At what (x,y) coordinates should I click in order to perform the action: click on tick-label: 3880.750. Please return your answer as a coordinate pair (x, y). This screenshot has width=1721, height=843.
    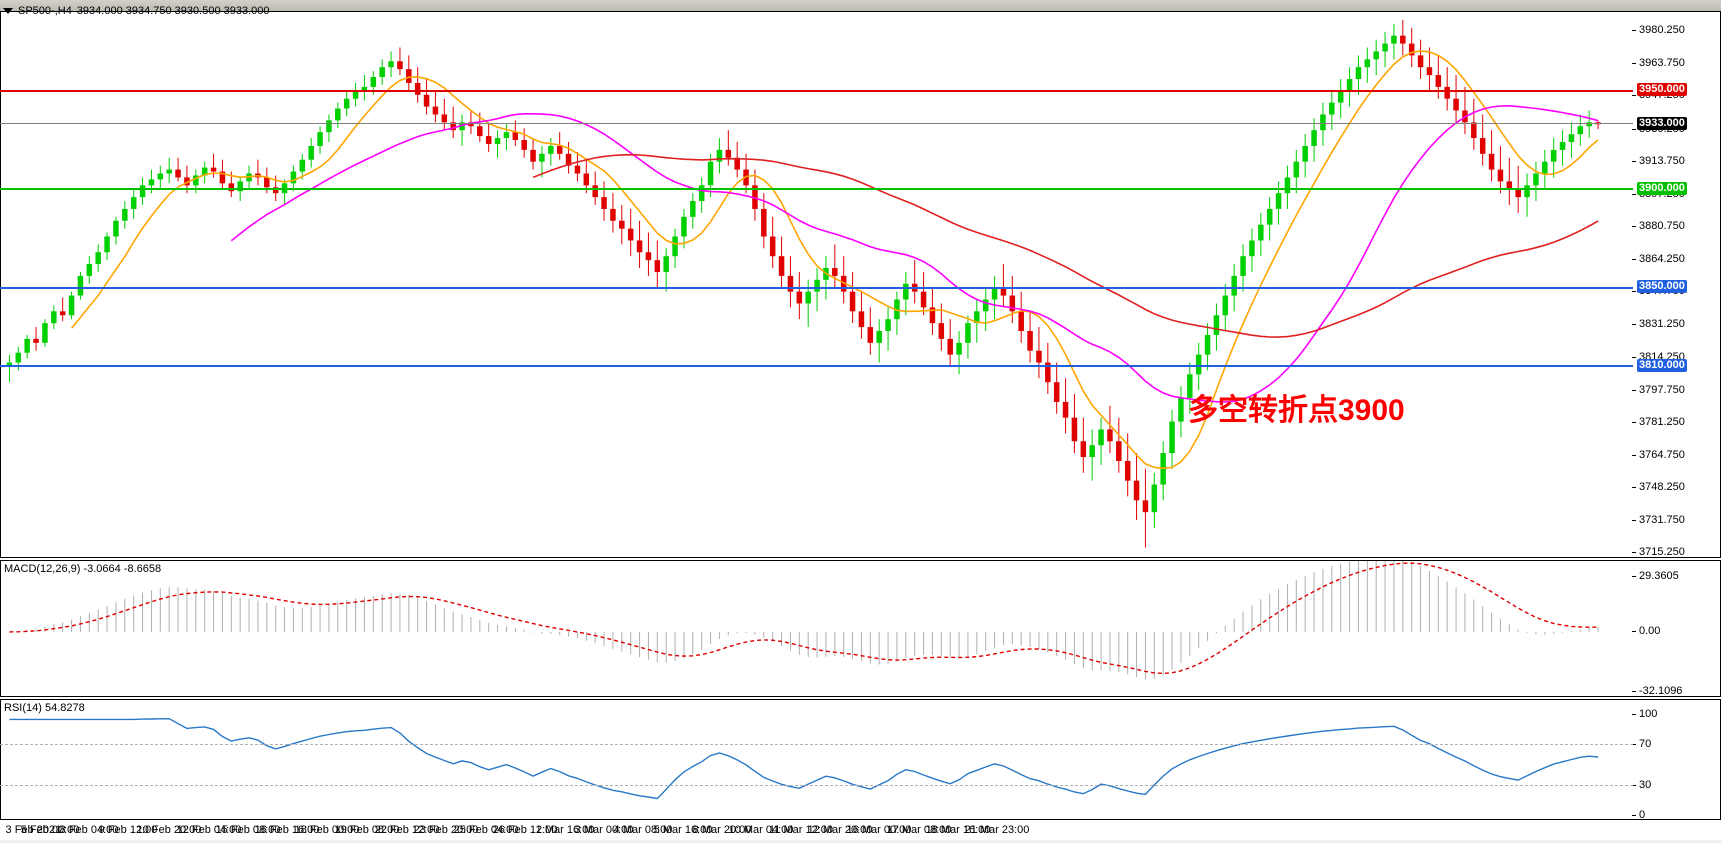
    Looking at the image, I should click on (1662, 226).